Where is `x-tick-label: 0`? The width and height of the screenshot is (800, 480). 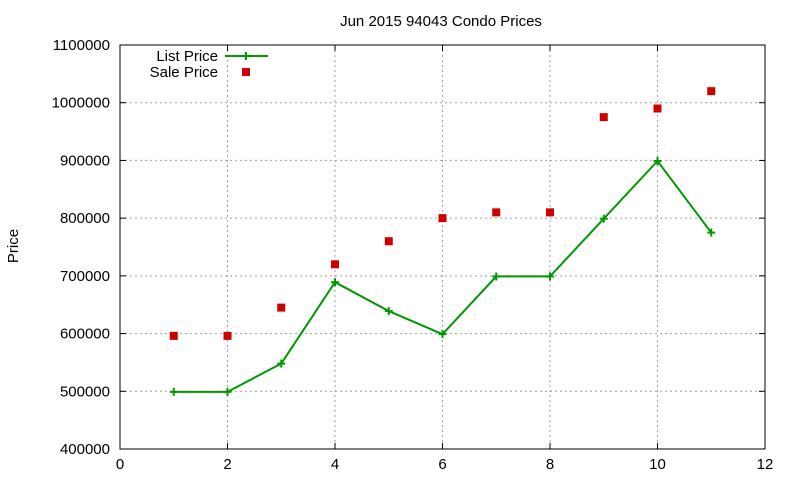 x-tick-label: 0 is located at coordinates (120, 464).